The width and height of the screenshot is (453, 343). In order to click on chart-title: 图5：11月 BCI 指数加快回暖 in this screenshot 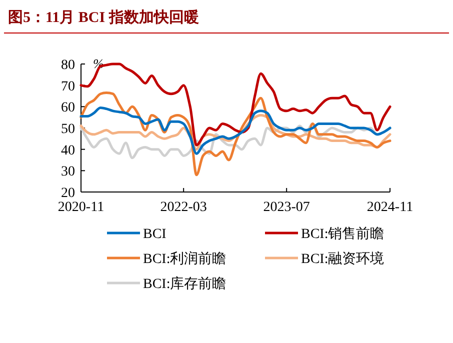, I will do `click(103, 17)`.